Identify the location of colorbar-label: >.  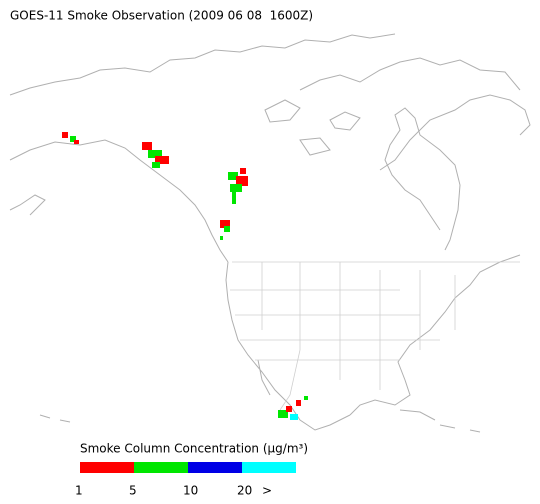
(267, 491).